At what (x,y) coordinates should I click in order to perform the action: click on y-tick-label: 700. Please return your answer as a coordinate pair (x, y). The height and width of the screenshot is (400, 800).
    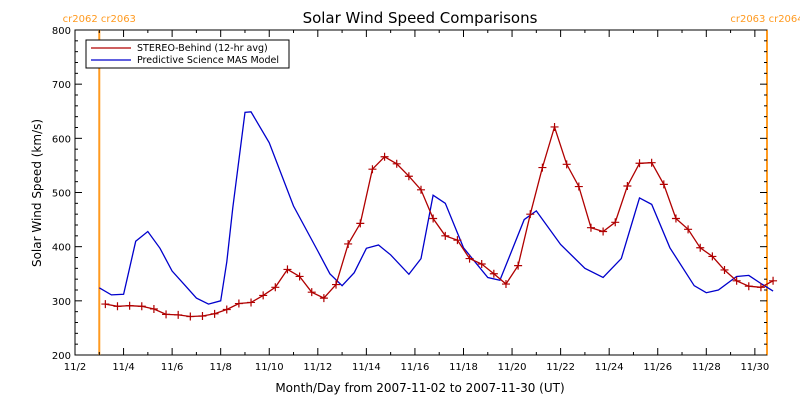
    Looking at the image, I should click on (61, 85).